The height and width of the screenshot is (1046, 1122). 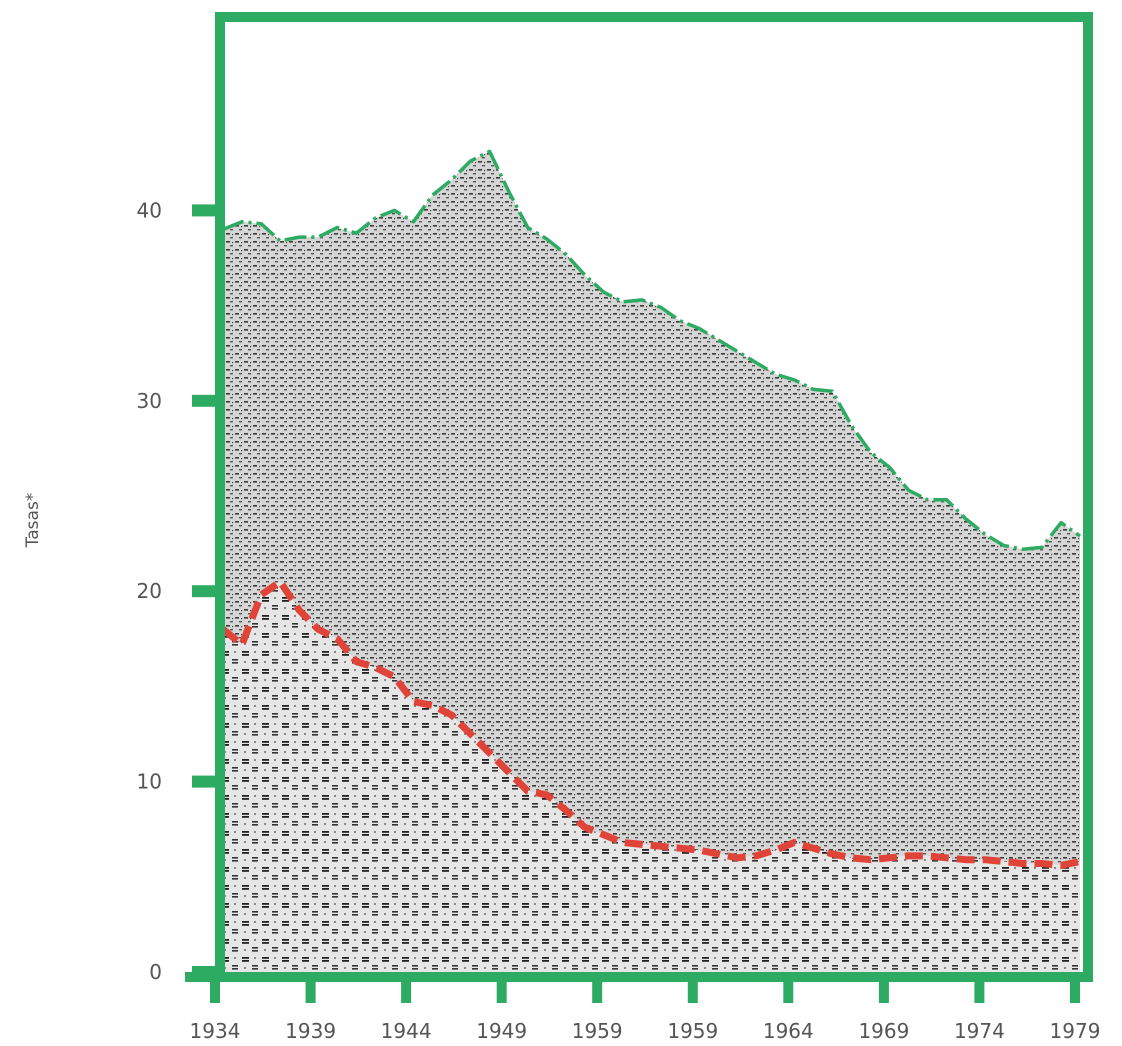 What do you see at coordinates (645, 990) in the screenshot?
I see `x-axis-ticks` at bounding box center [645, 990].